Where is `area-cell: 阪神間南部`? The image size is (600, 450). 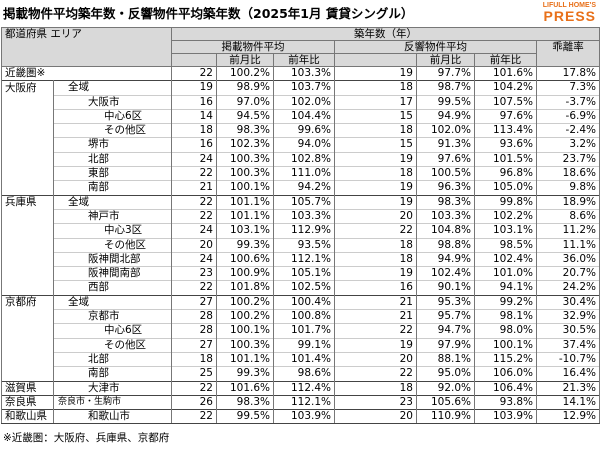
area-cell: 阪神間南部 is located at coordinates (112, 273).